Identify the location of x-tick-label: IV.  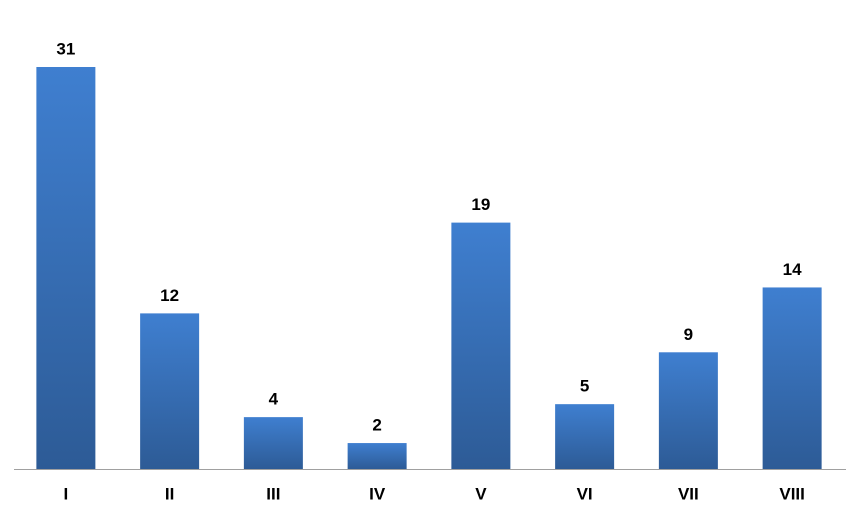
(377, 493).